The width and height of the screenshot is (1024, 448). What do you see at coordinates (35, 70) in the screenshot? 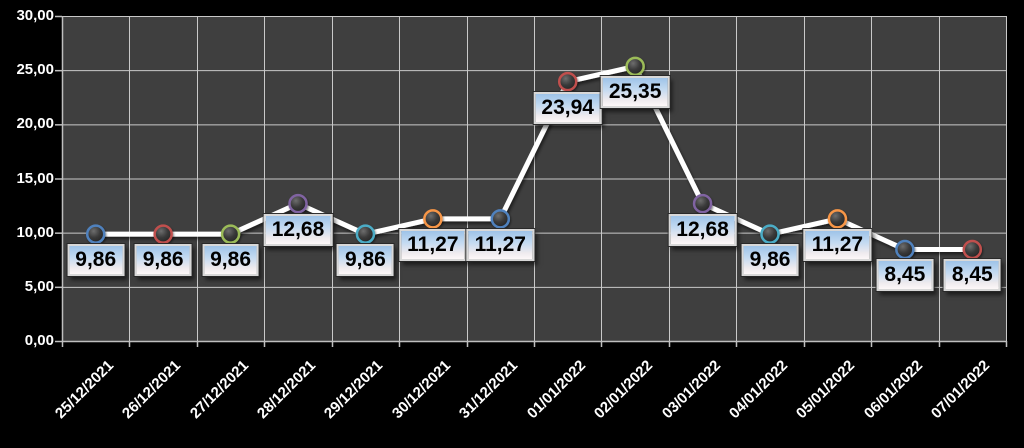
I see `y-axis-label: 25,00` at bounding box center [35, 70].